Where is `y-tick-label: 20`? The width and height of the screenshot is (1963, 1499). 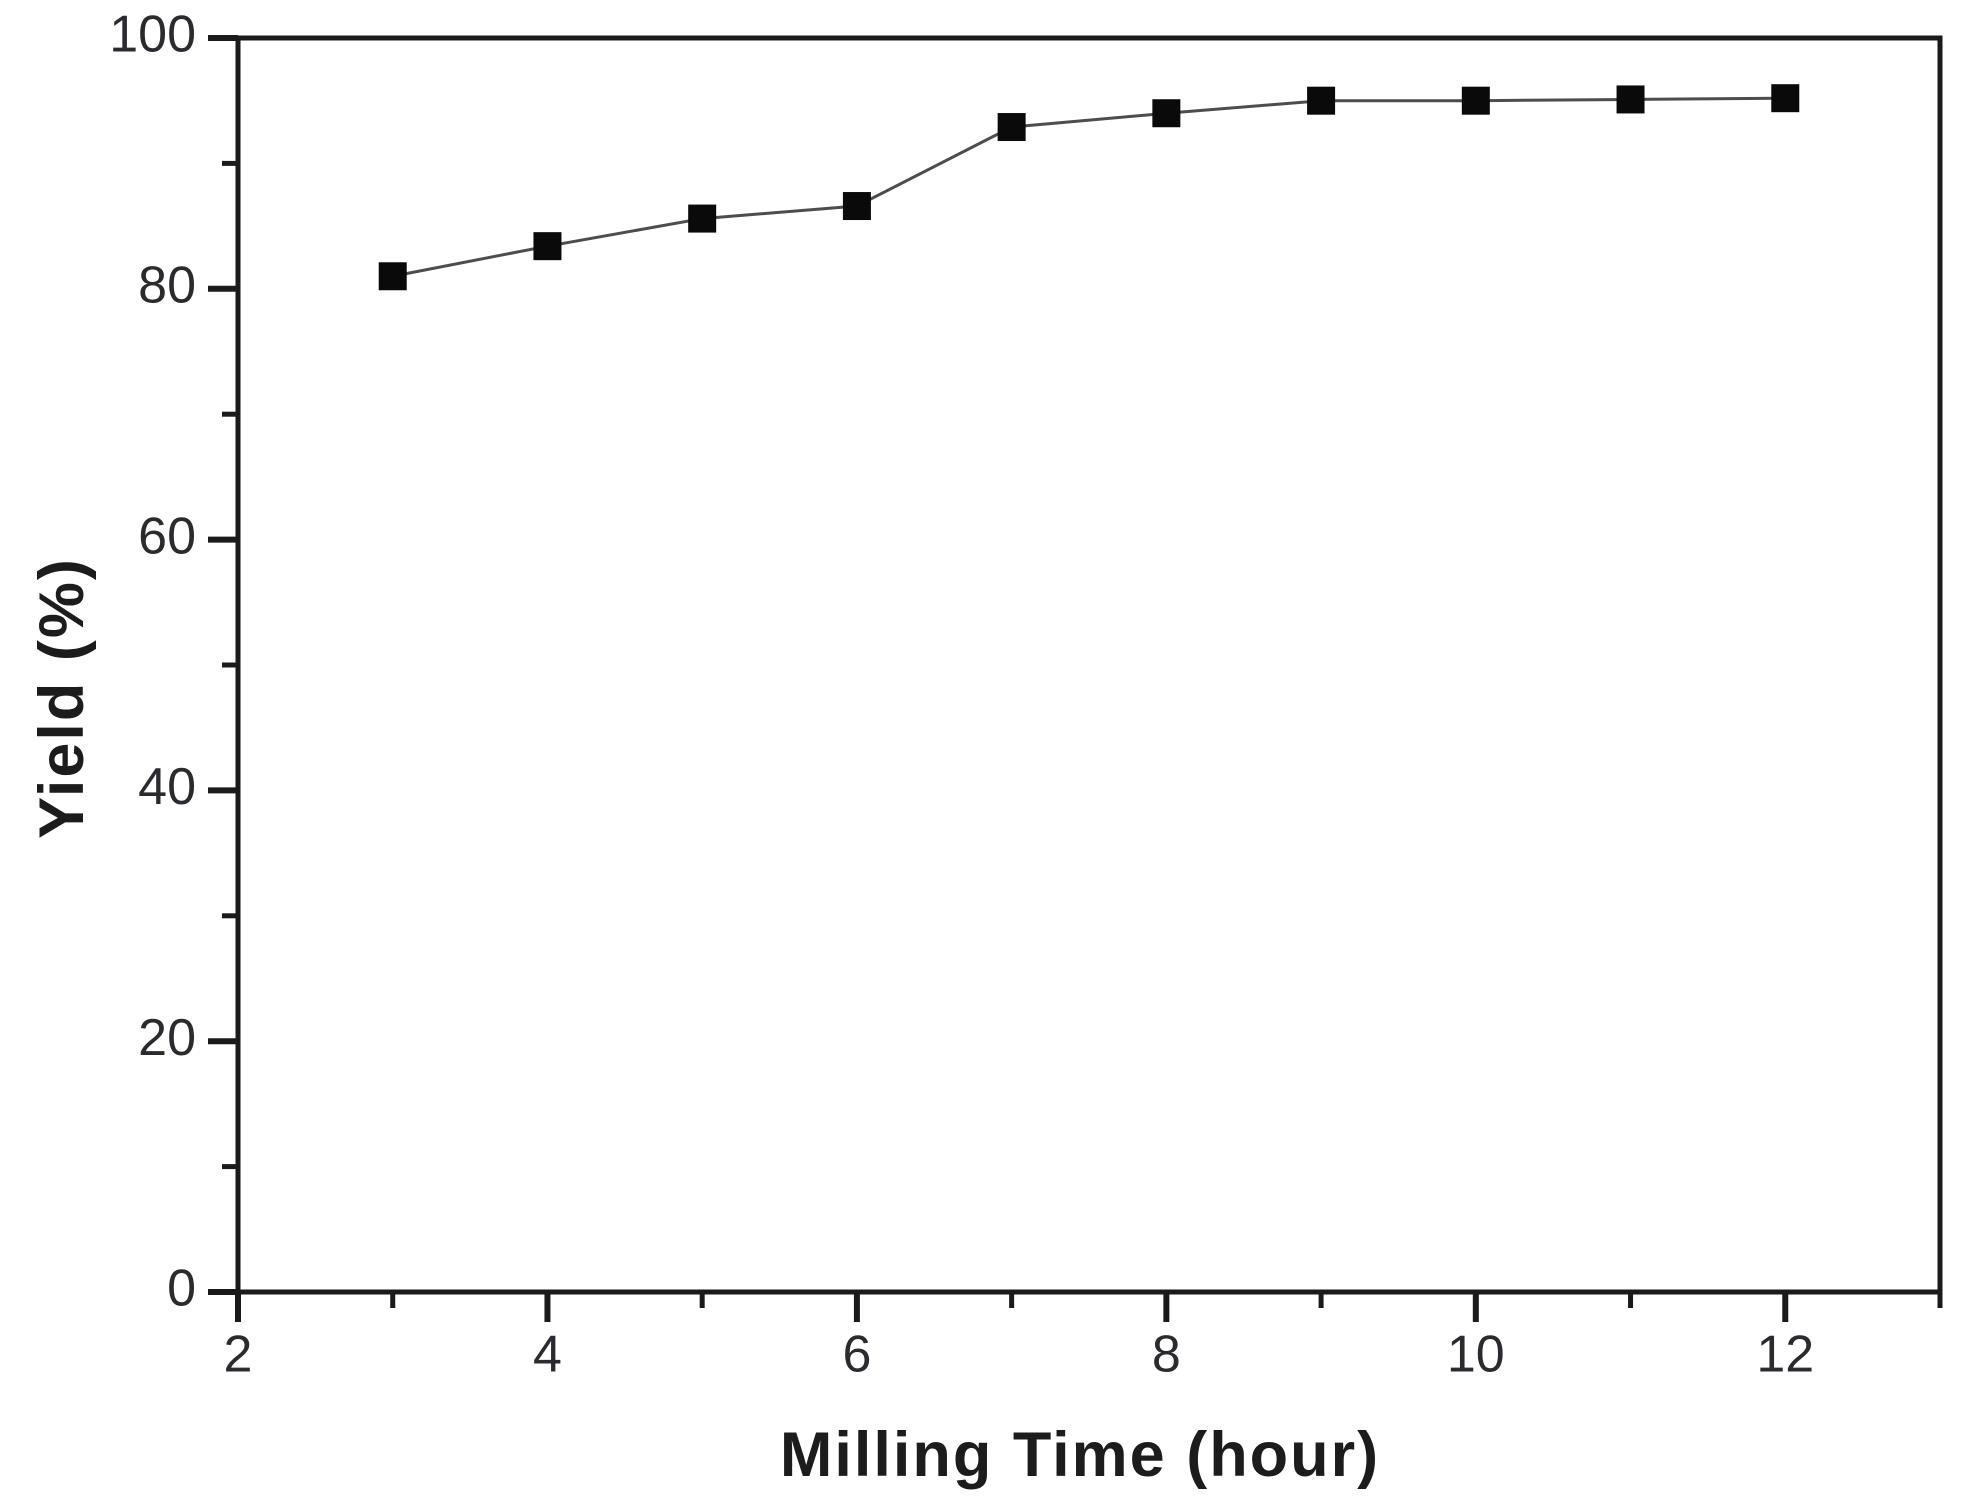 y-tick-label: 20 is located at coordinates (167, 1038).